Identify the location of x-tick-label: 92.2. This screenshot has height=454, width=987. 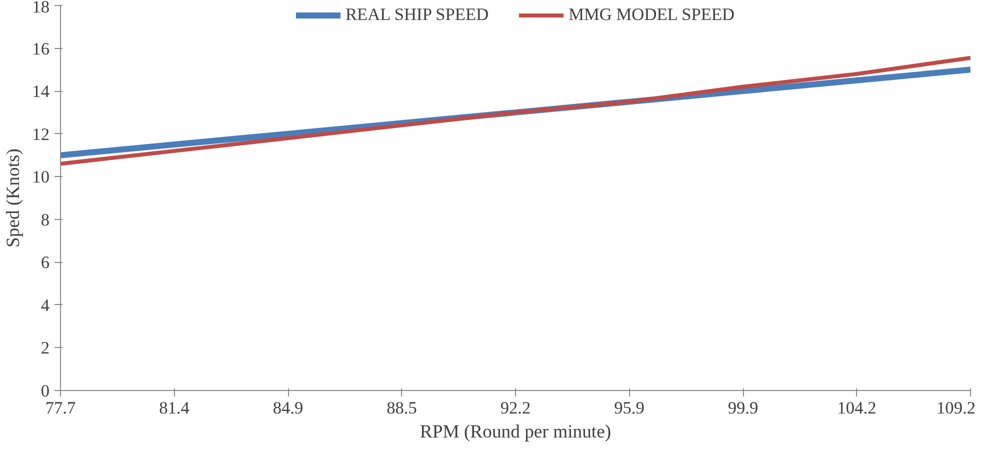
(515, 408).